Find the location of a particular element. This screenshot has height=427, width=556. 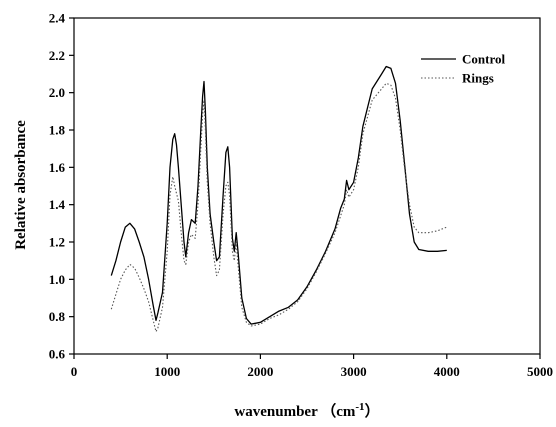

legend-label-rings: Rings is located at coordinates (478, 78).